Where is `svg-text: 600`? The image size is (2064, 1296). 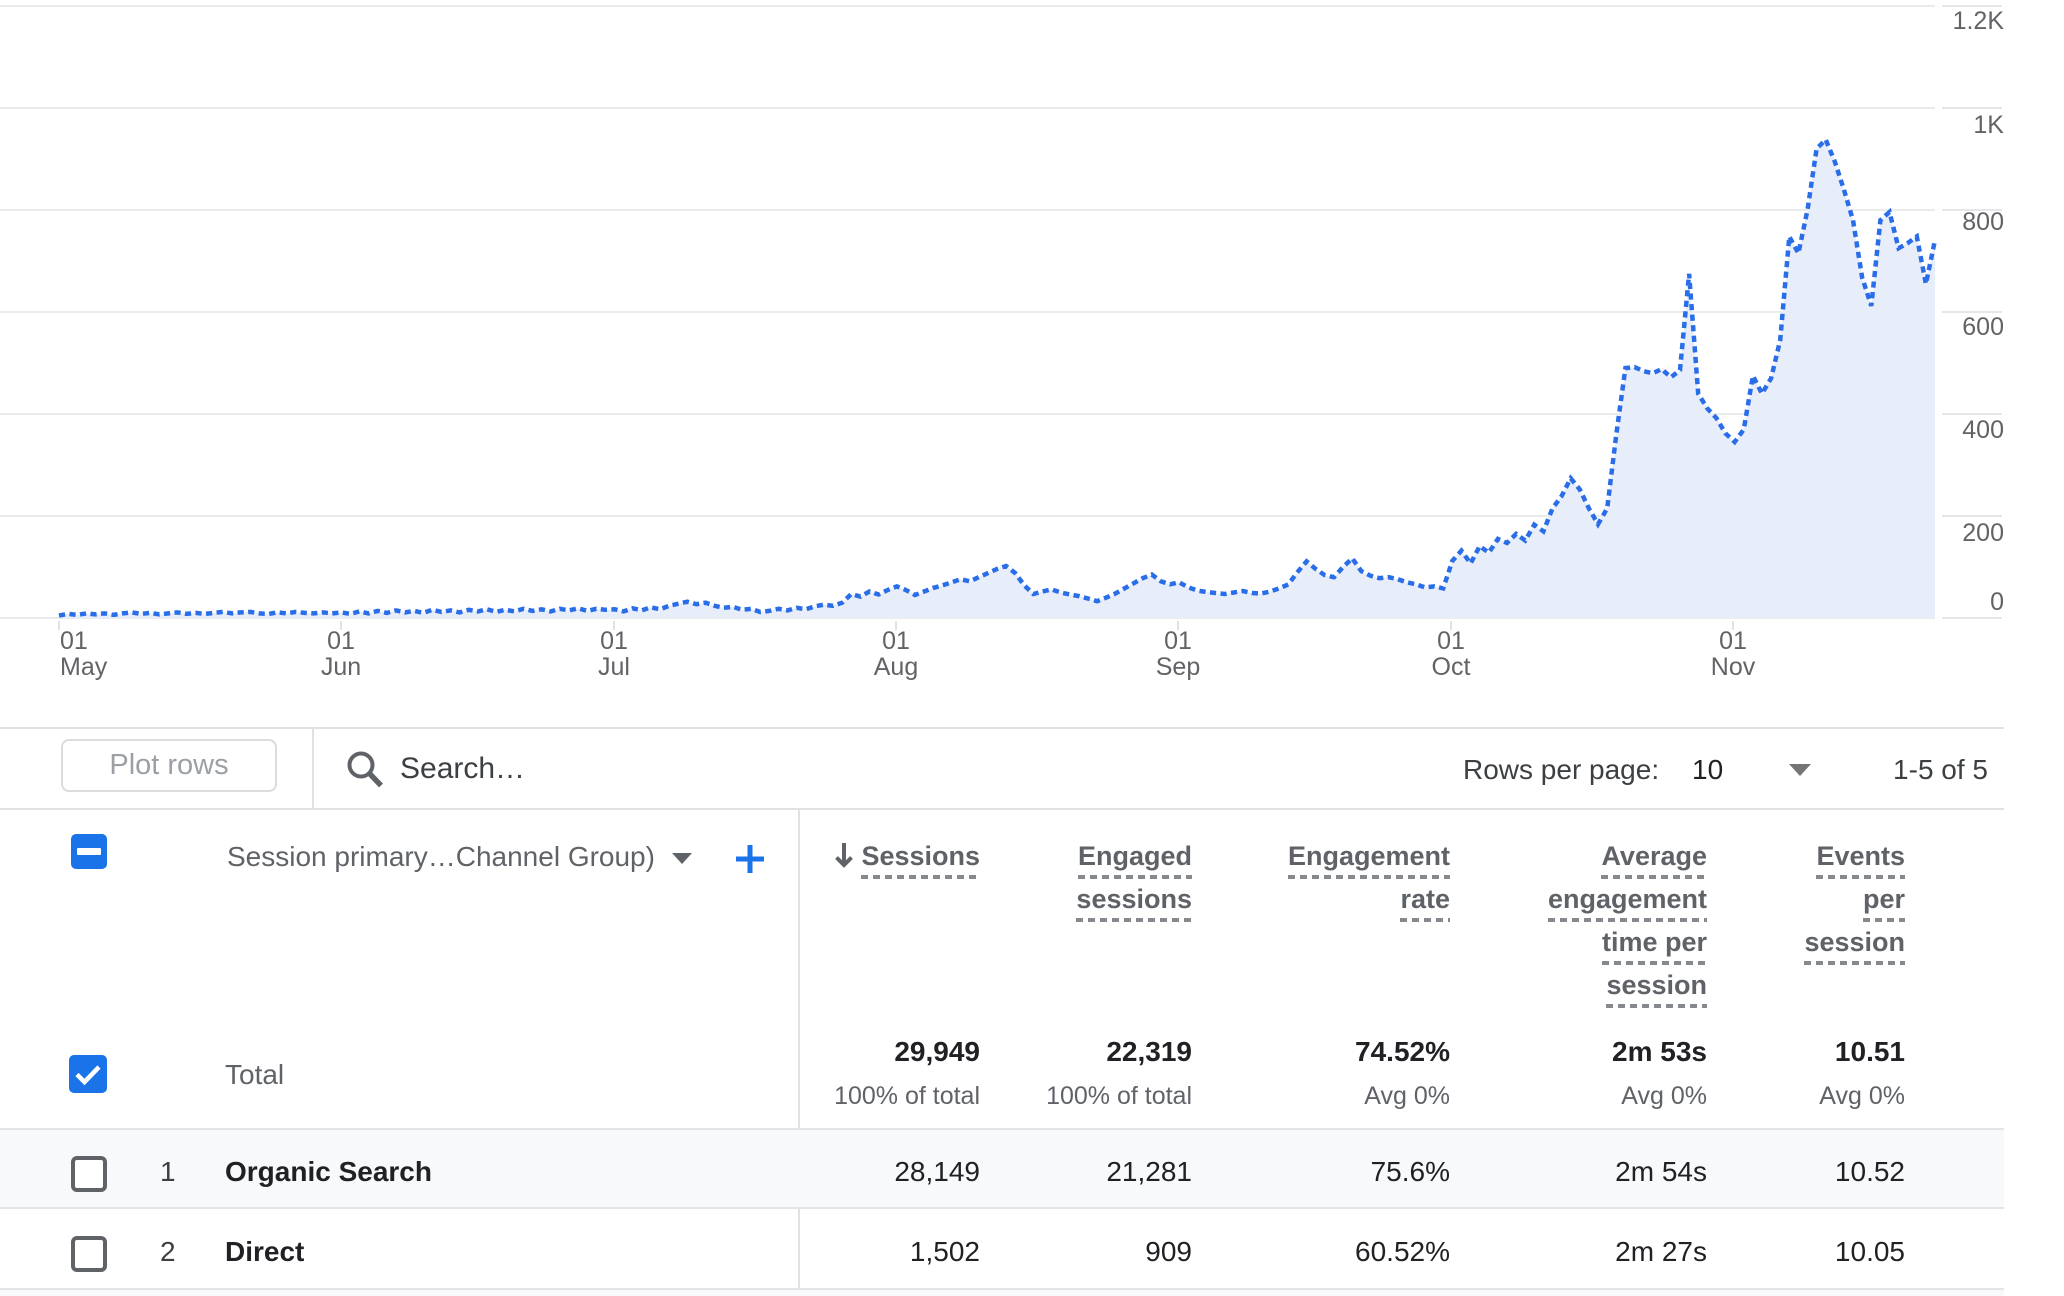 svg-text: 600 is located at coordinates (1983, 327).